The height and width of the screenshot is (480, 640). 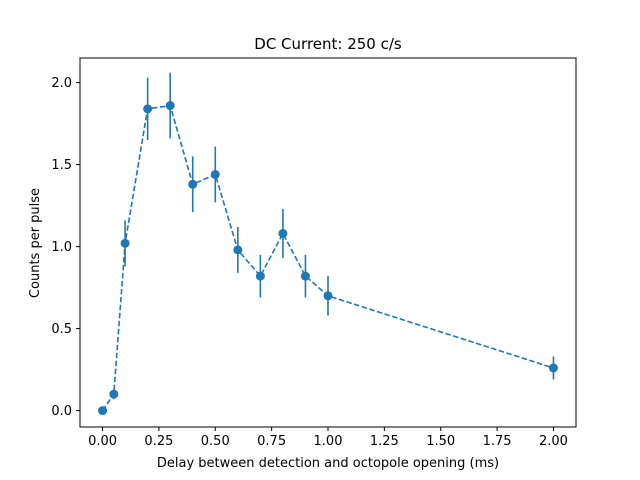 I want to click on x-tick-label-5: 1.25, so click(x=384, y=441).